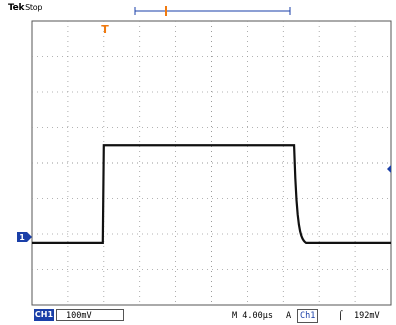 The height and width of the screenshot is (325, 396). Describe the element at coordinates (34, 7) in the screenshot. I see `acquisition-state: Stop` at that location.